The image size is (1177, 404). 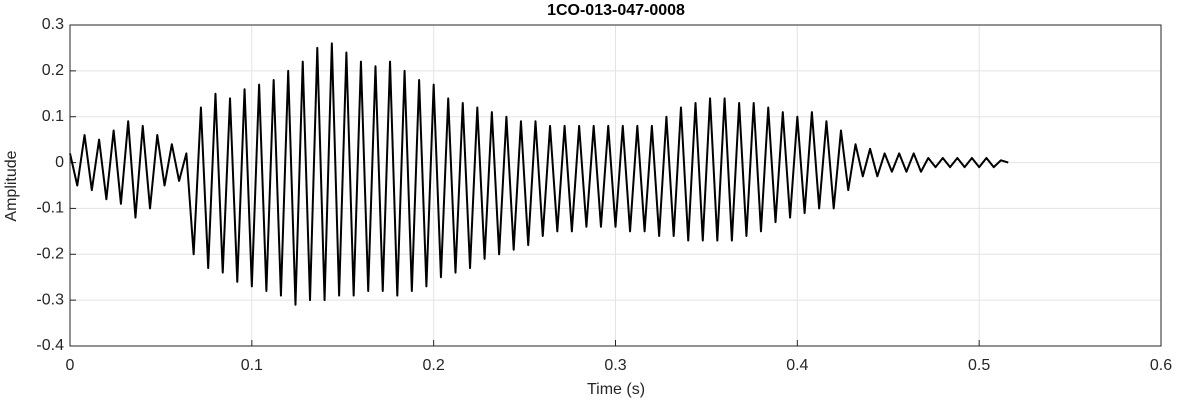 What do you see at coordinates (53, 24) in the screenshot?
I see `y-tick-label: 0.3` at bounding box center [53, 24].